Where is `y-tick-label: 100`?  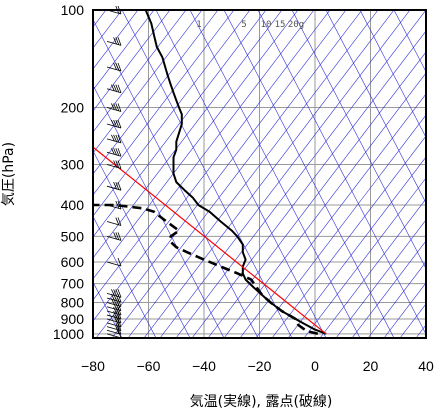 y-tick-label: 100 is located at coordinates (73, 10).